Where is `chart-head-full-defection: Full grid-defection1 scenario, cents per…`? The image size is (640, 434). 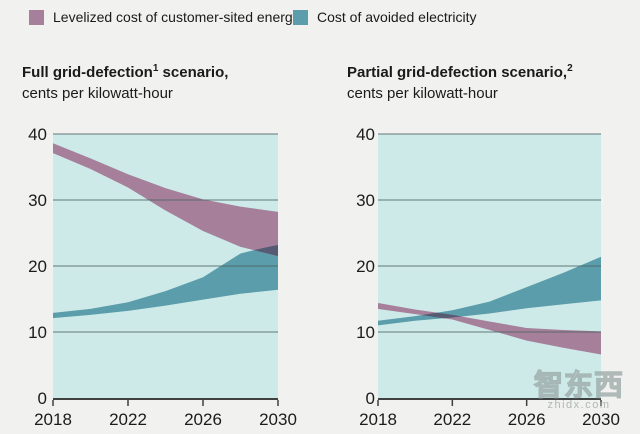
chart-head-full-defection: Full grid-defection1 scenario, cents per… is located at coordinates (172, 81).